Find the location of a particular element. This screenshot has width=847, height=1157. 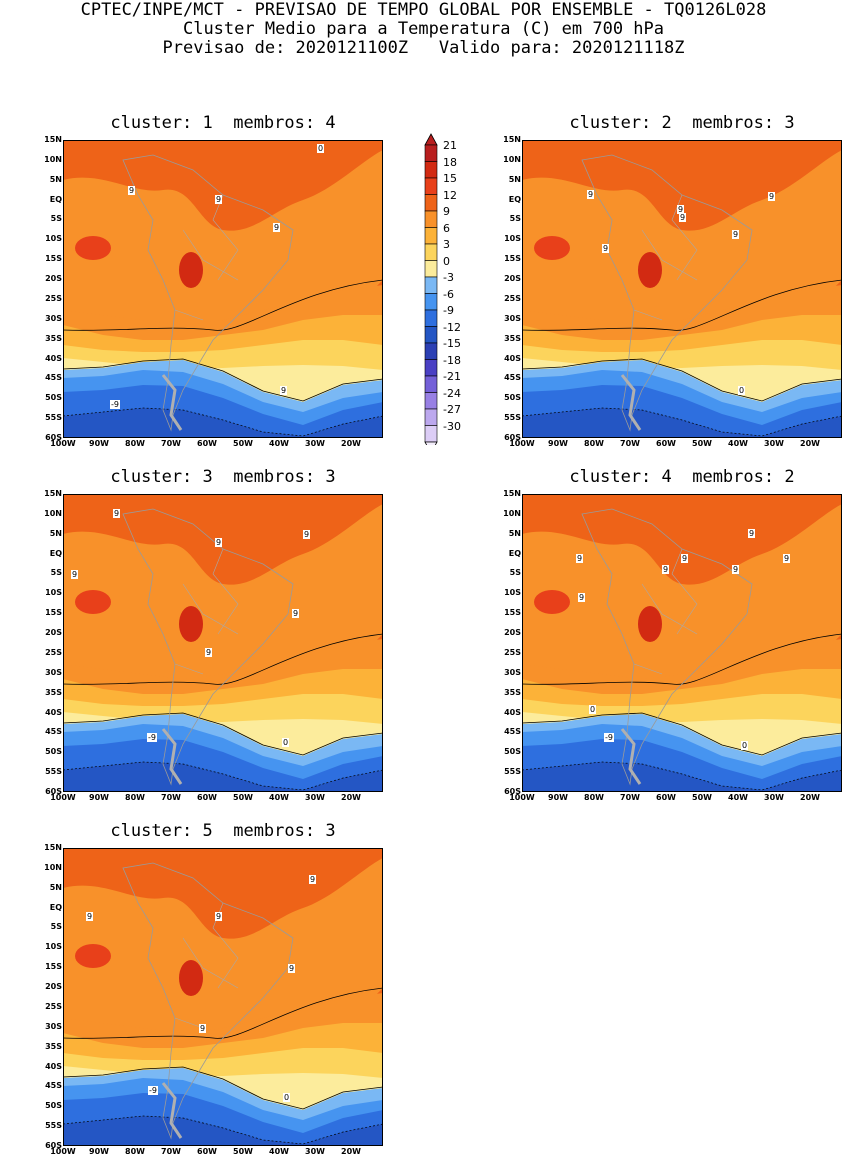

colorbar-label: -30 is located at coordinates (452, 426).